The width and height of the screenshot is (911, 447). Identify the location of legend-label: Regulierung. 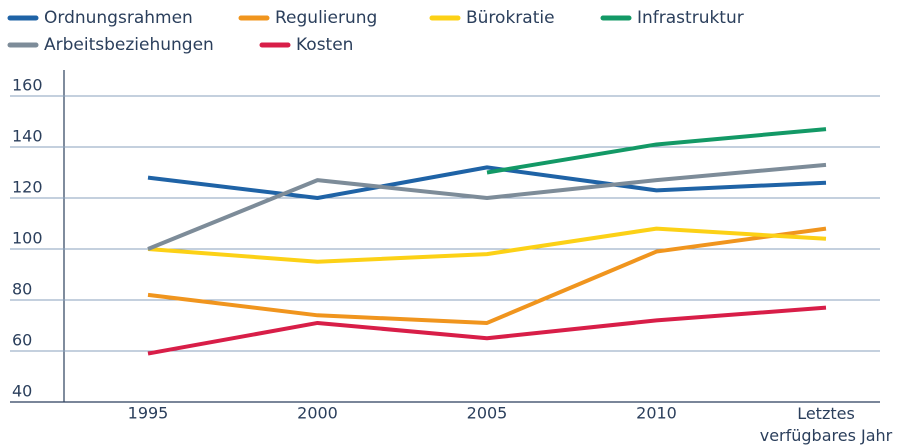
(326, 18).